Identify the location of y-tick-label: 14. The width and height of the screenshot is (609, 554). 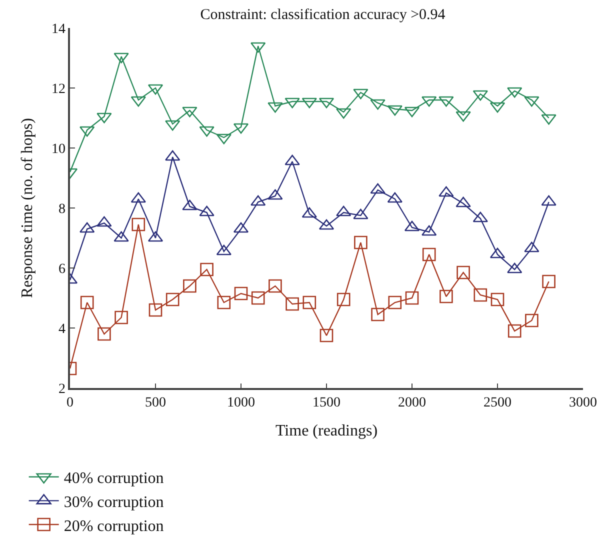
(58, 29).